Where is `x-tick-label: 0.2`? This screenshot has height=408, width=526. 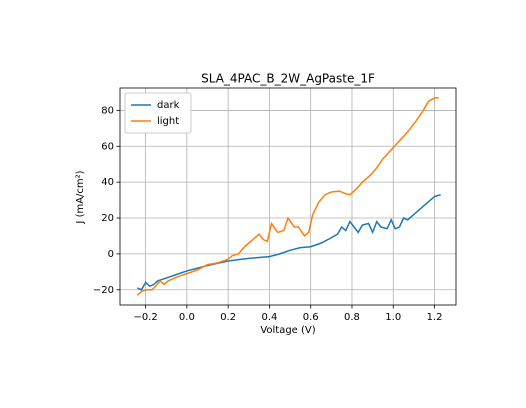
x-tick-label: 0.2 is located at coordinates (228, 317).